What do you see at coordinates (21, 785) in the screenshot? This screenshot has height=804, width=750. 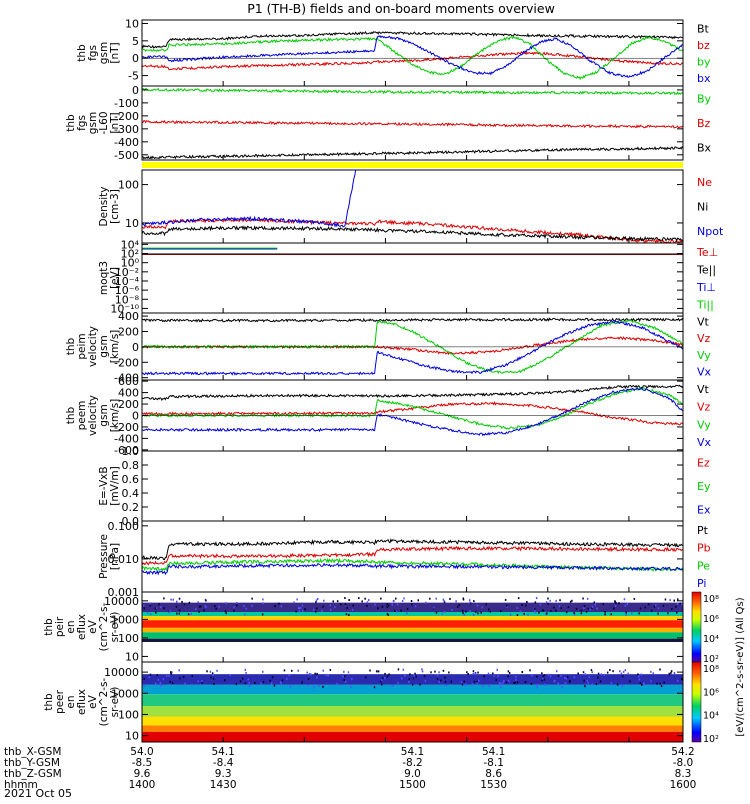 I see `orbit-row-label: hhmm` at bounding box center [21, 785].